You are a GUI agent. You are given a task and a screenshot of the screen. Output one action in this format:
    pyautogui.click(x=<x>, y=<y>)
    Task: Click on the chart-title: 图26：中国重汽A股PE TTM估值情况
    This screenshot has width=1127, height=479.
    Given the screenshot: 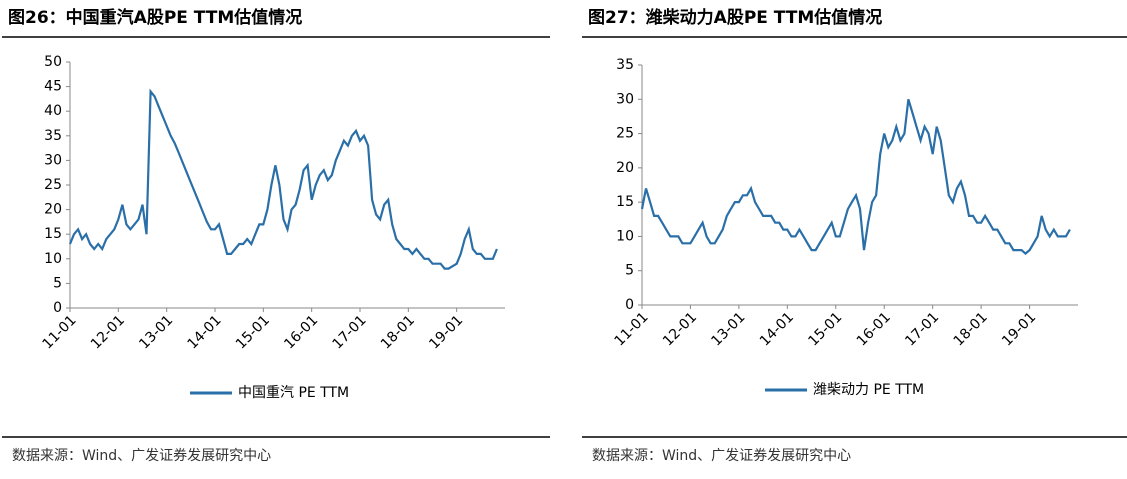 What is the action you would take?
    pyautogui.click(x=155, y=17)
    